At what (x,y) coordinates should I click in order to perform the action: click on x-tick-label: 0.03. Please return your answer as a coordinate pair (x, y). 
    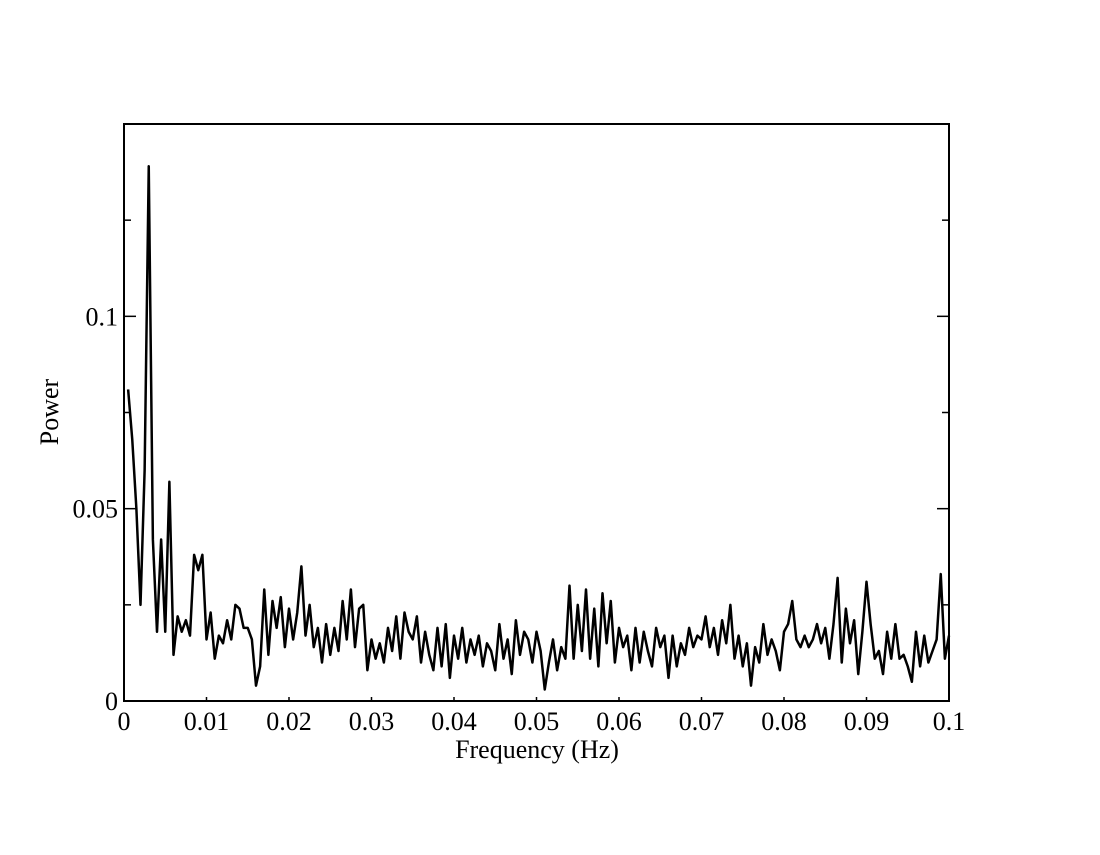
    Looking at the image, I should click on (372, 721).